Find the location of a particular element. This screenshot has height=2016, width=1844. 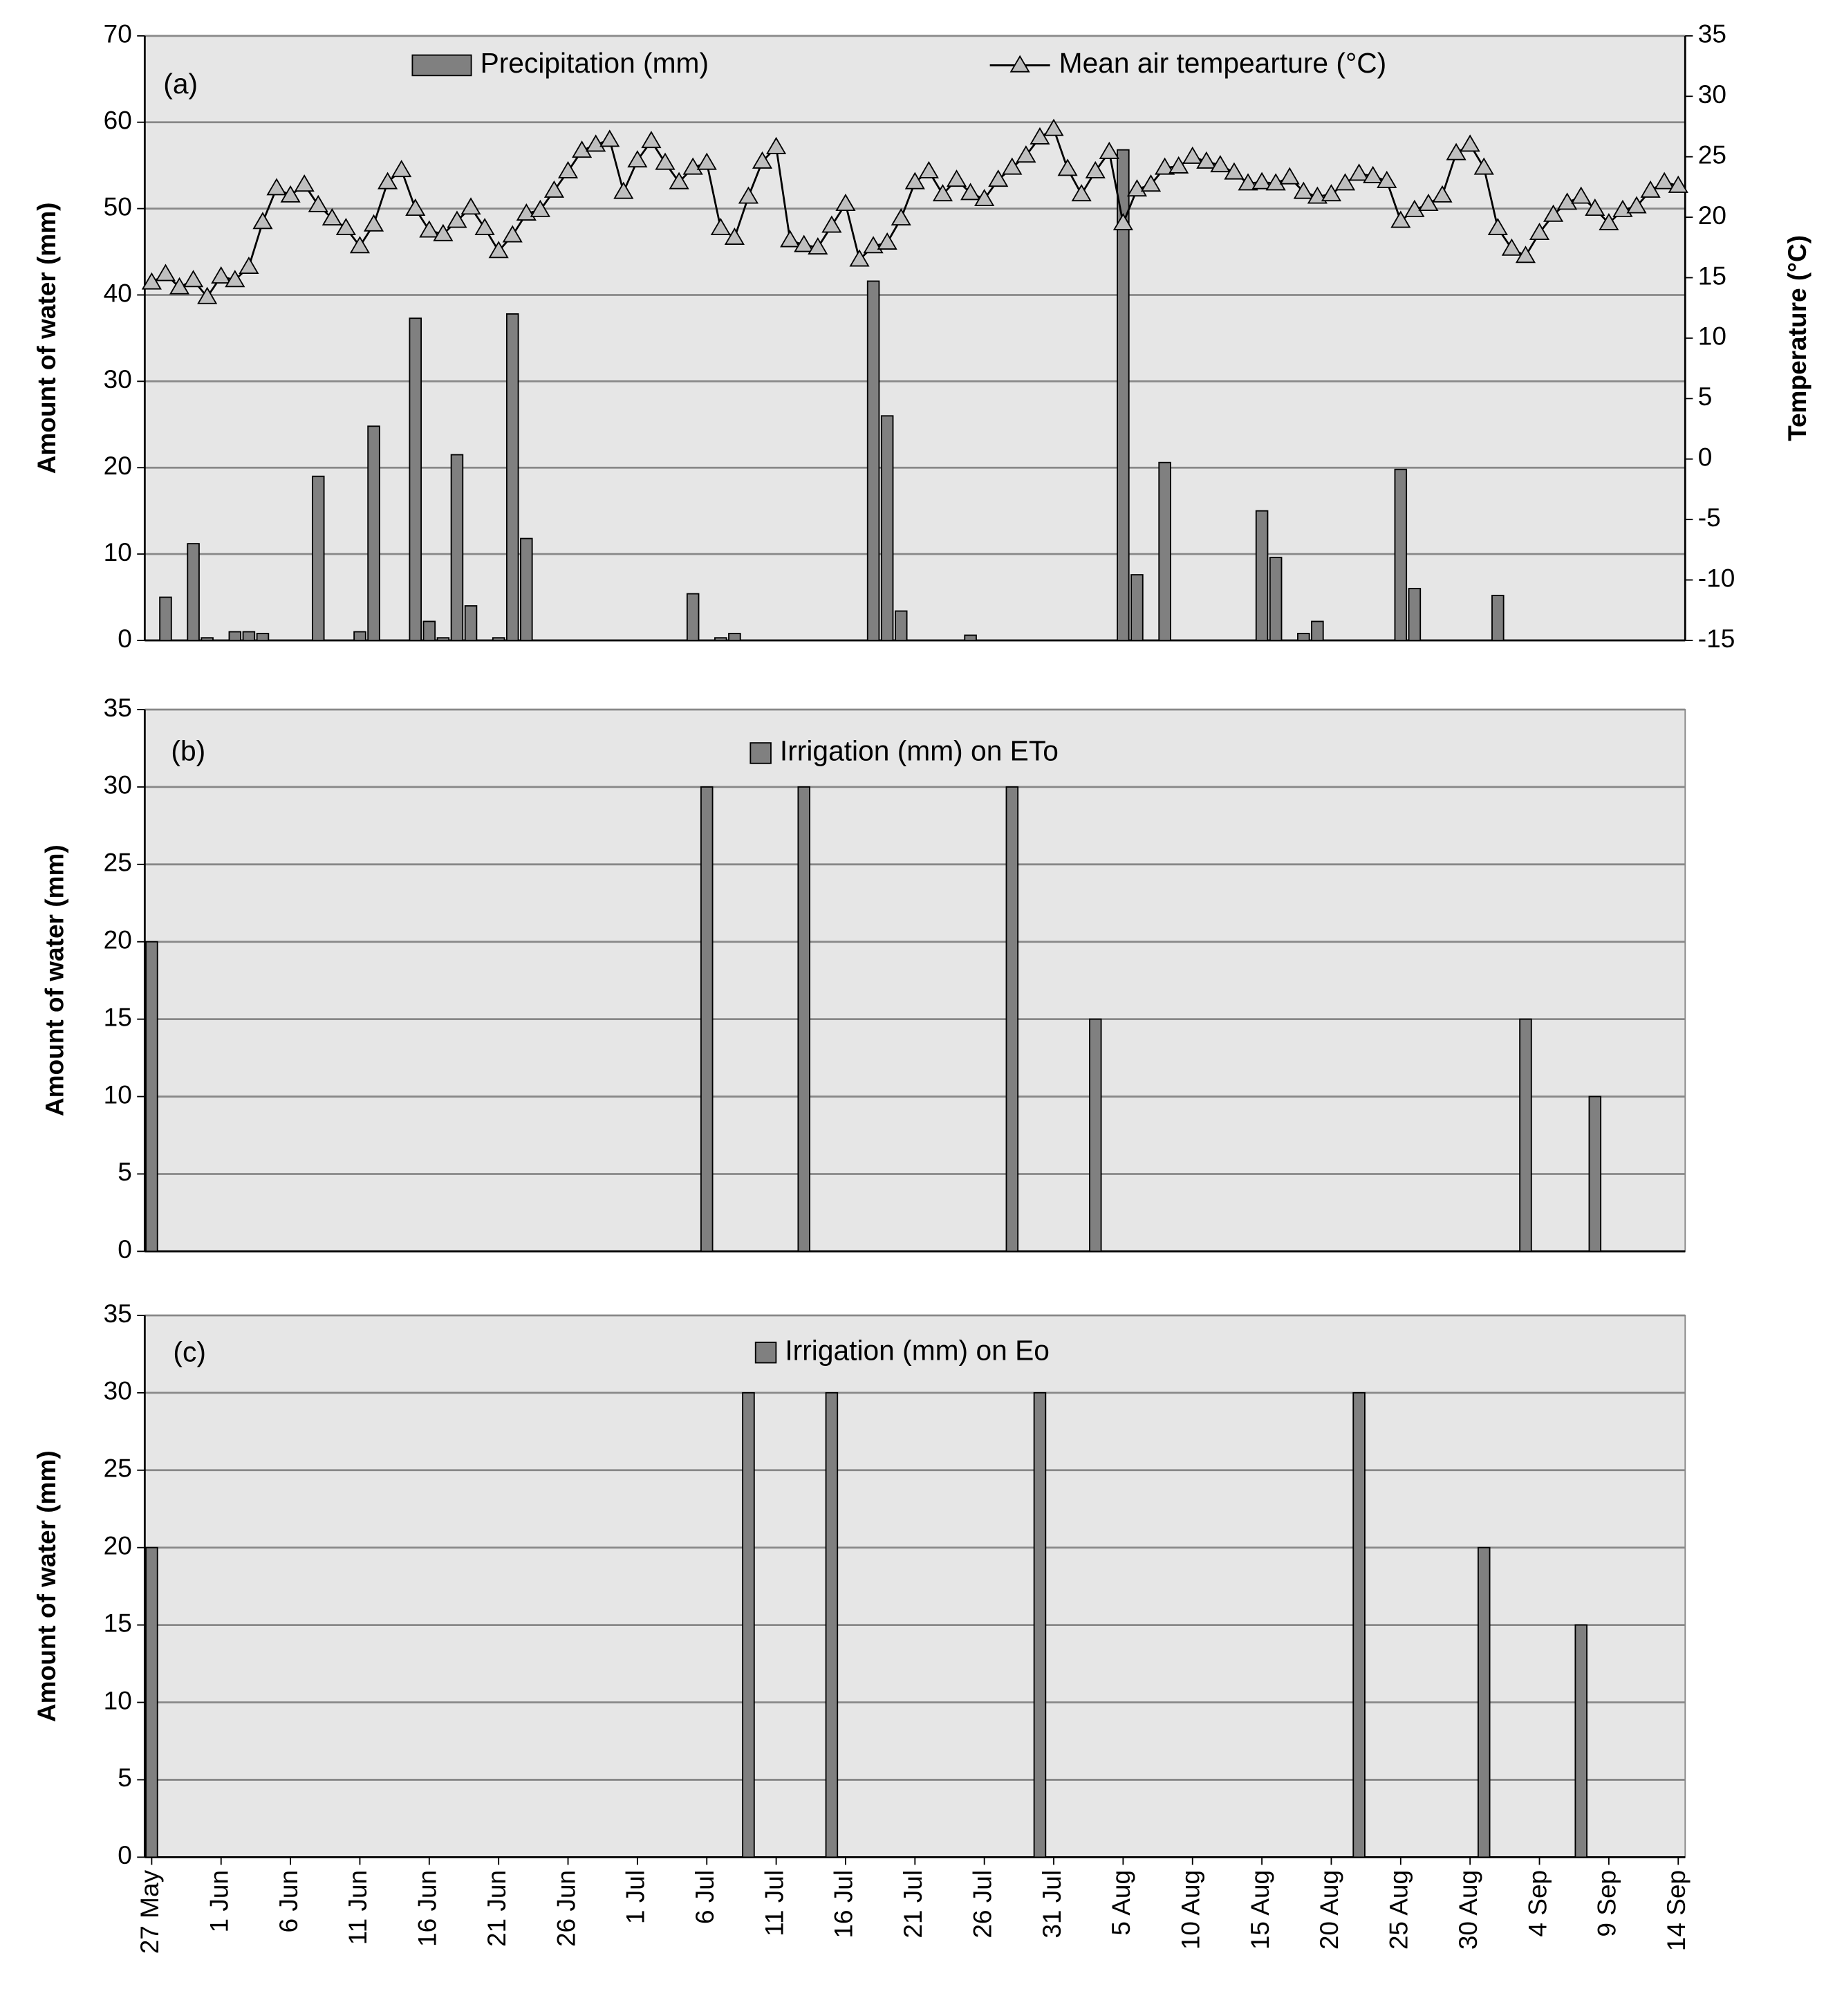

x-tick-label: 11 Jul is located at coordinates (774, 1903).